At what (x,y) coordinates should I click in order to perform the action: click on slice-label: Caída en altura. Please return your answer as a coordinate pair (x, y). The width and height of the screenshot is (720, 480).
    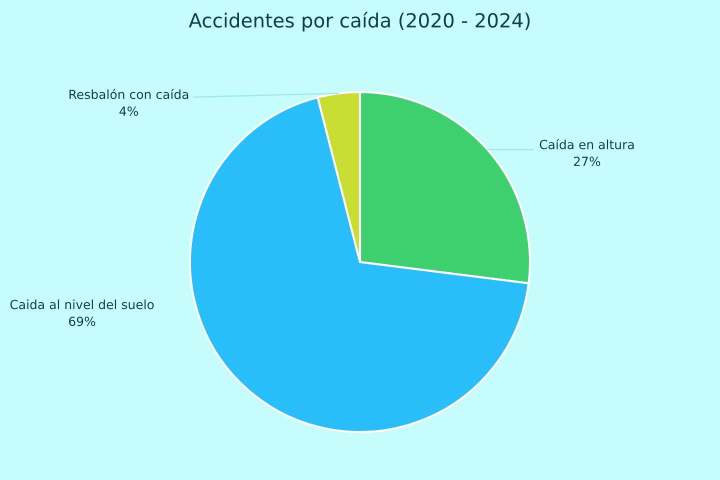
    Looking at the image, I should click on (587, 144).